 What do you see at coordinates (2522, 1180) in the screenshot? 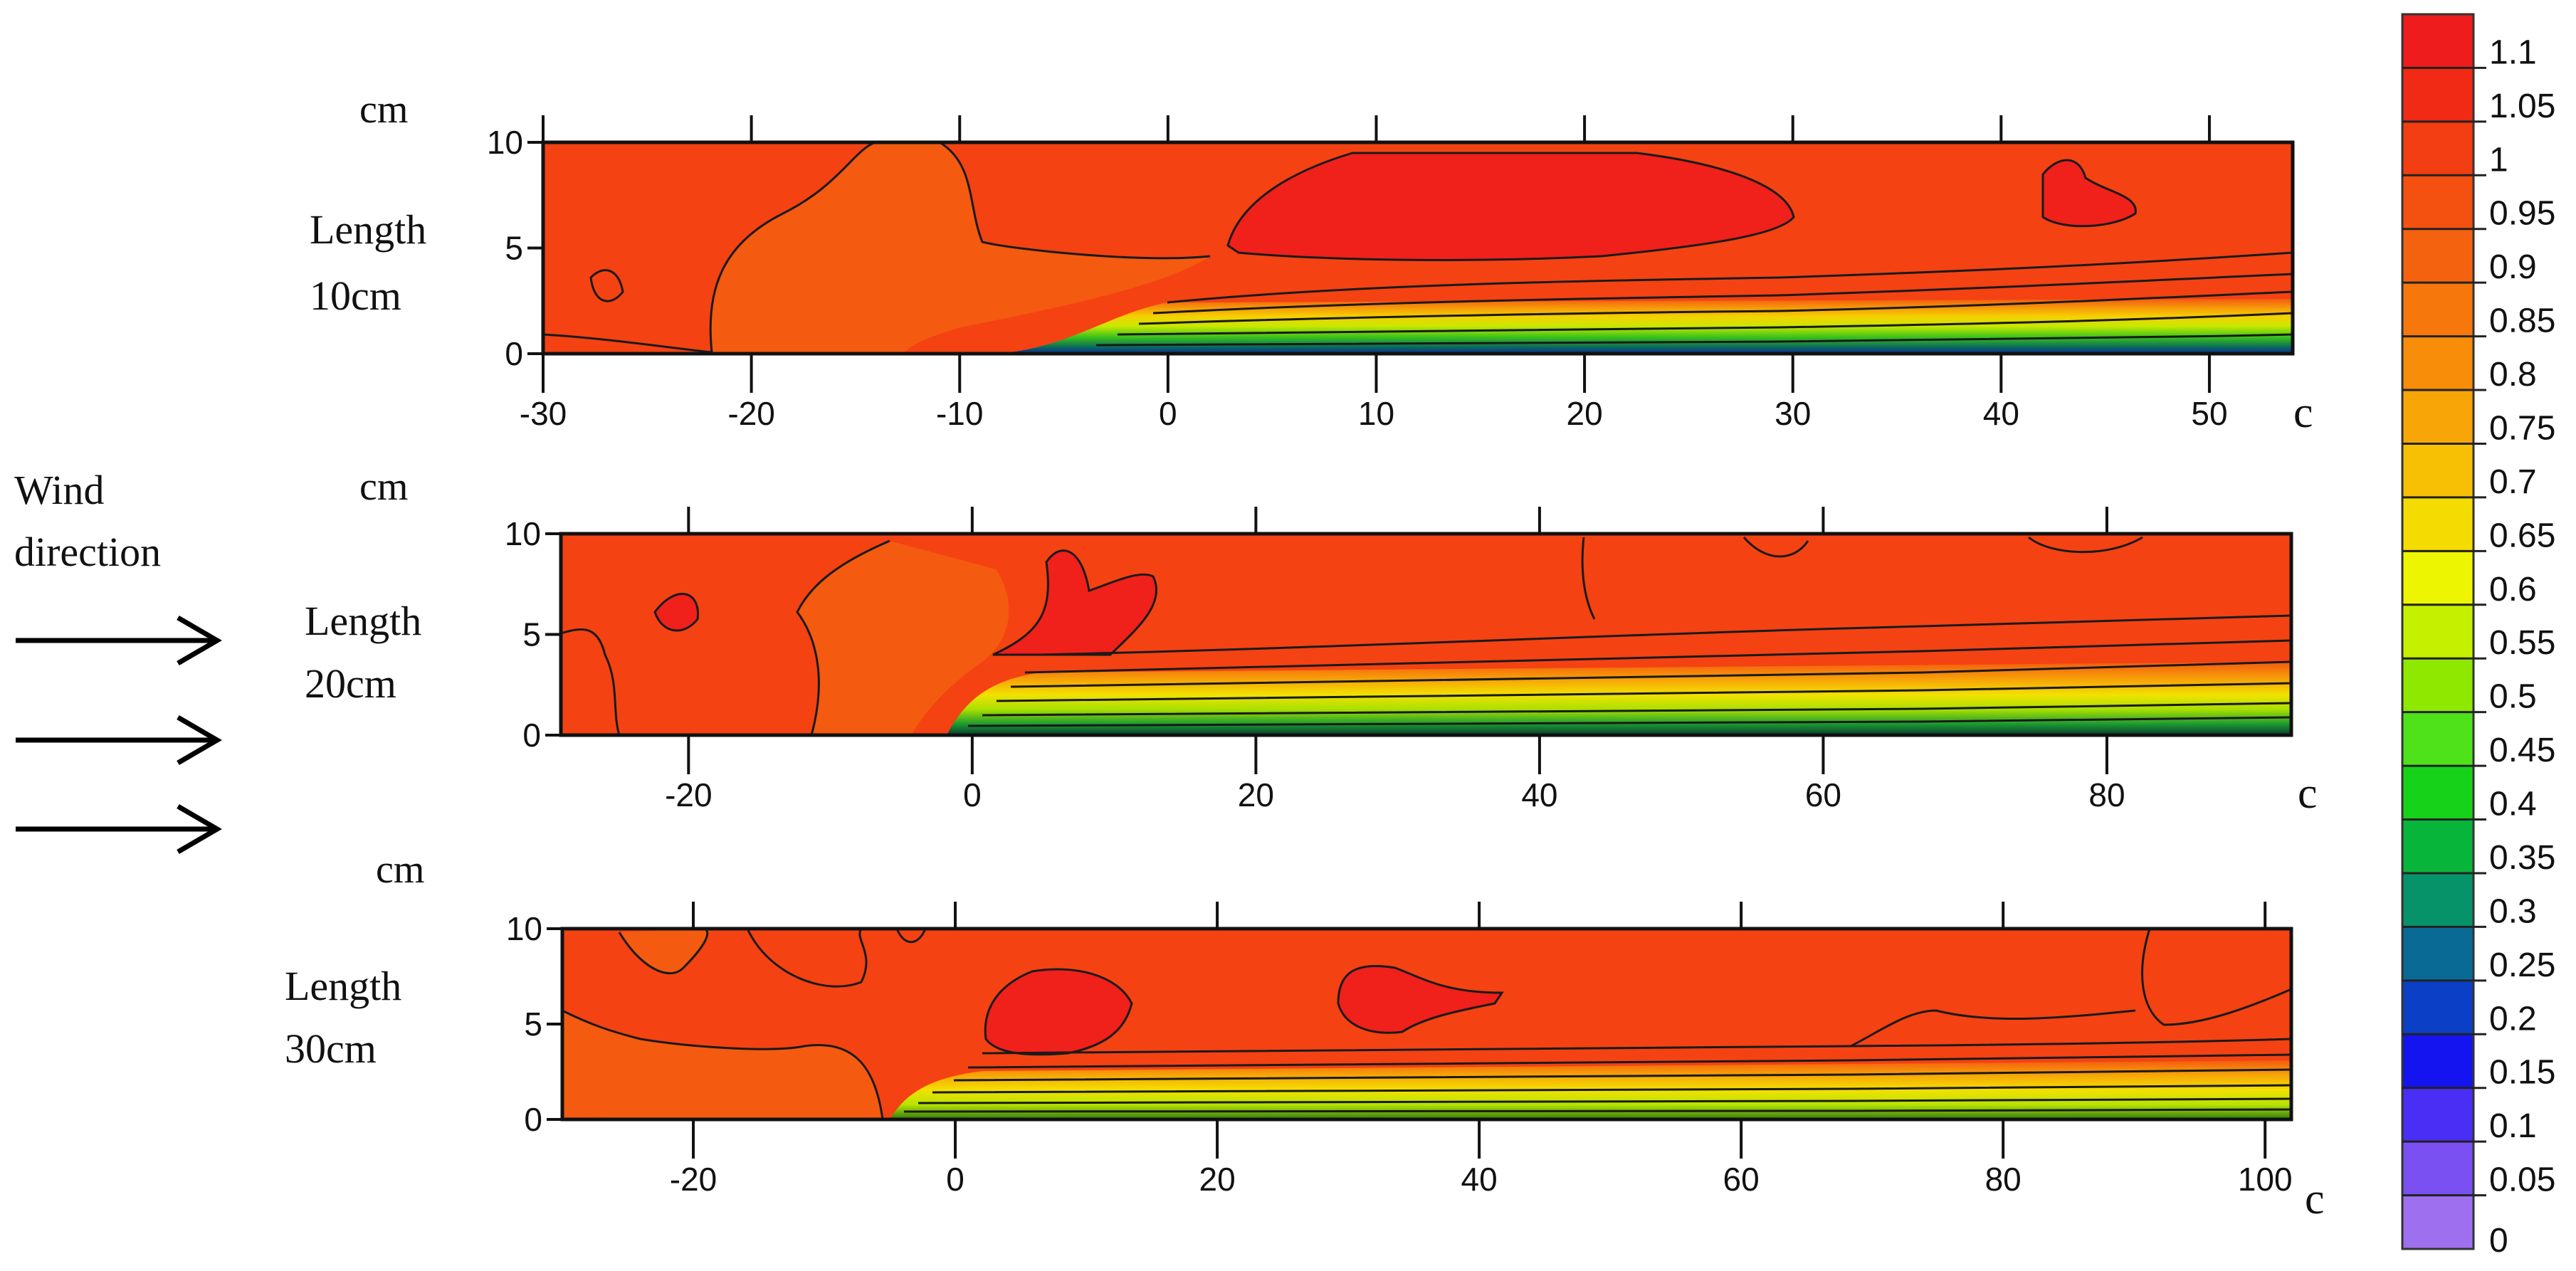
I see `colorbar-label: 0.05` at bounding box center [2522, 1180].